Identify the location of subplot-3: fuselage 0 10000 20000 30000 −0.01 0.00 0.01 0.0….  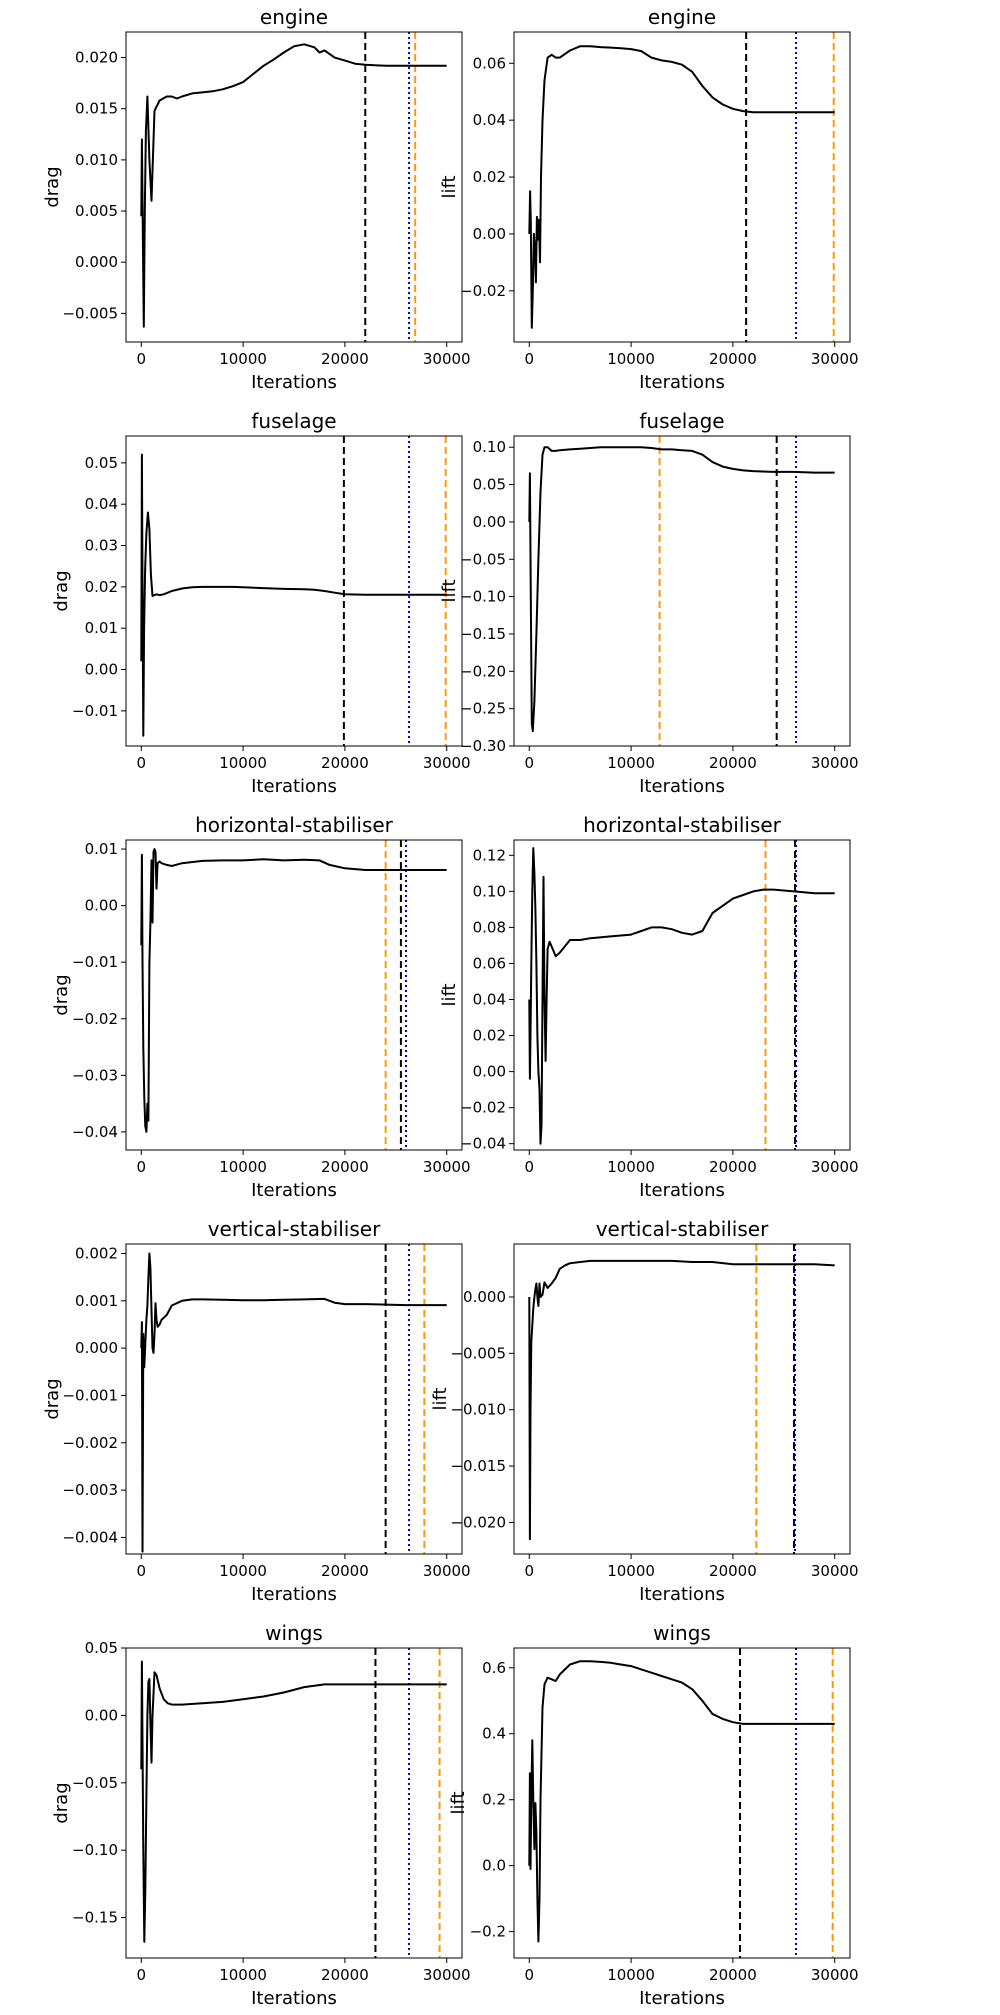
(261, 603).